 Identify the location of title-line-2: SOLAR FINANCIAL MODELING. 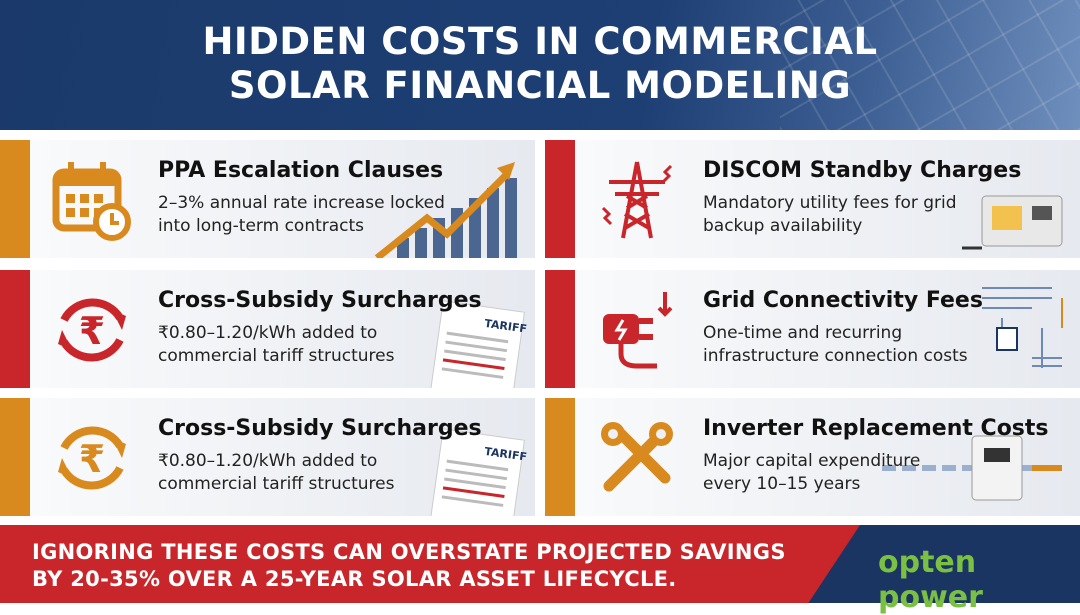
(540, 85).